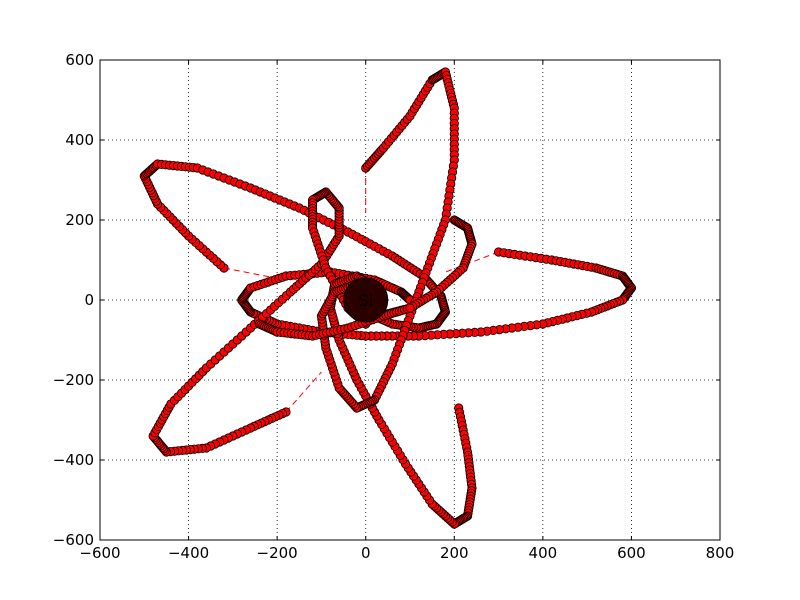  I want to click on x-tick-label: 200, so click(454, 553).